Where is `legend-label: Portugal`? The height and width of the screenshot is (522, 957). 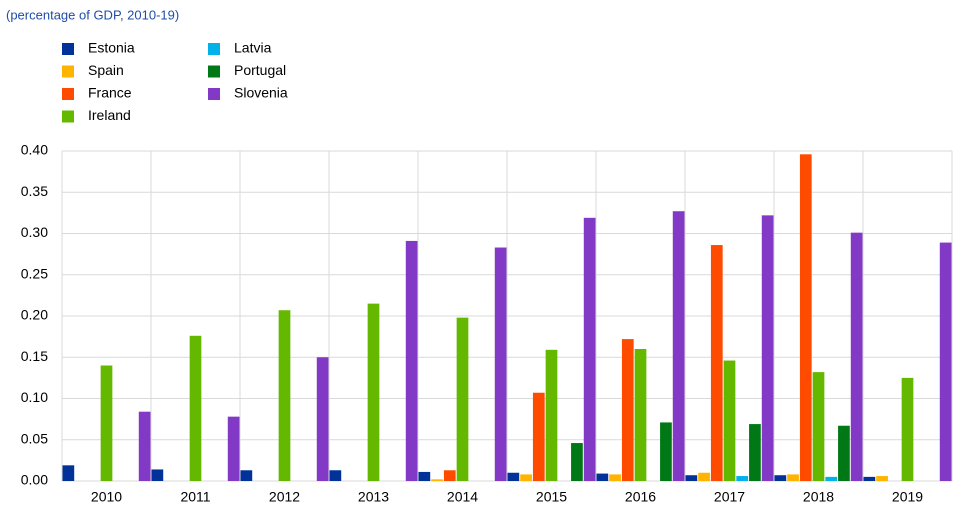
legend-label: Portugal is located at coordinates (260, 70).